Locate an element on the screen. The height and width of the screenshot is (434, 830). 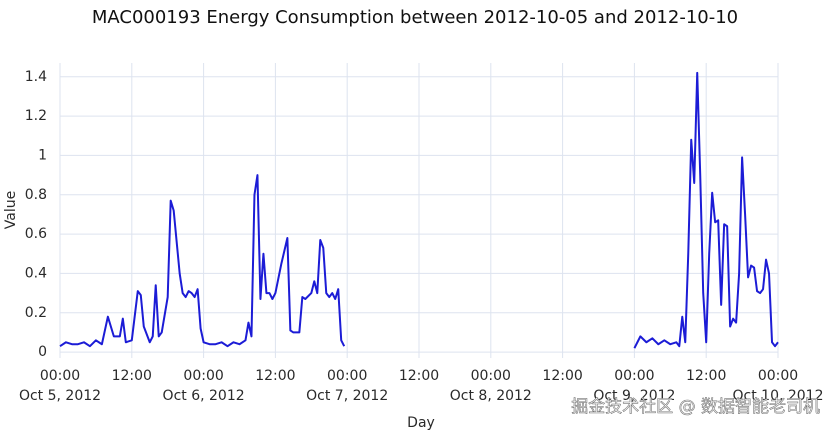
y-tick-label: 1.2 is located at coordinates (36, 116).